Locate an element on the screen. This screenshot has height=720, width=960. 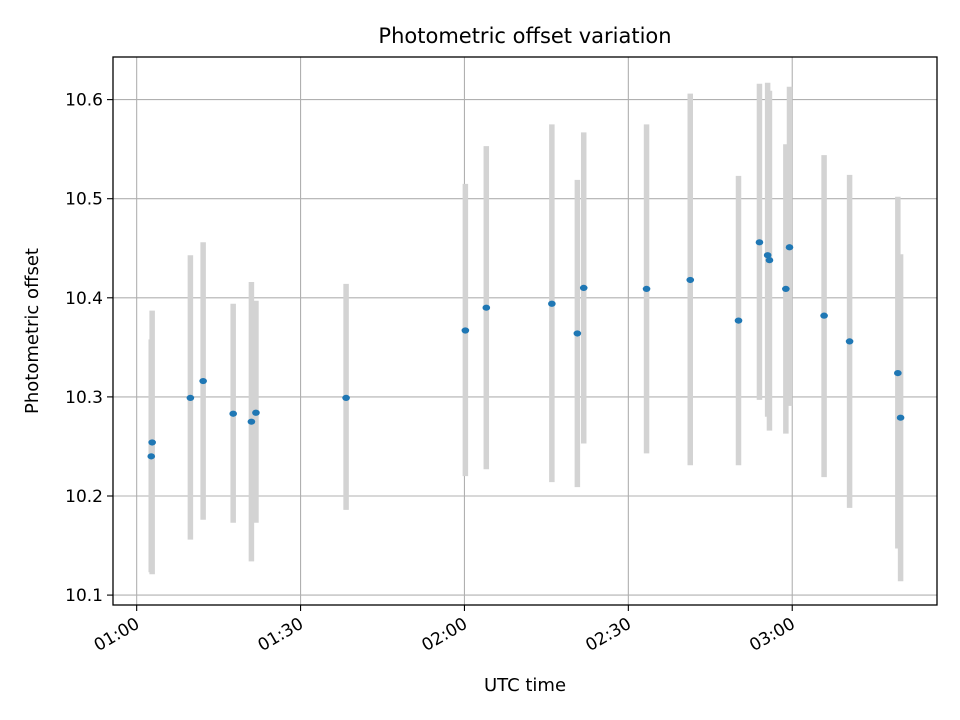
y-tick-label: 10.2 is located at coordinates (84, 497).